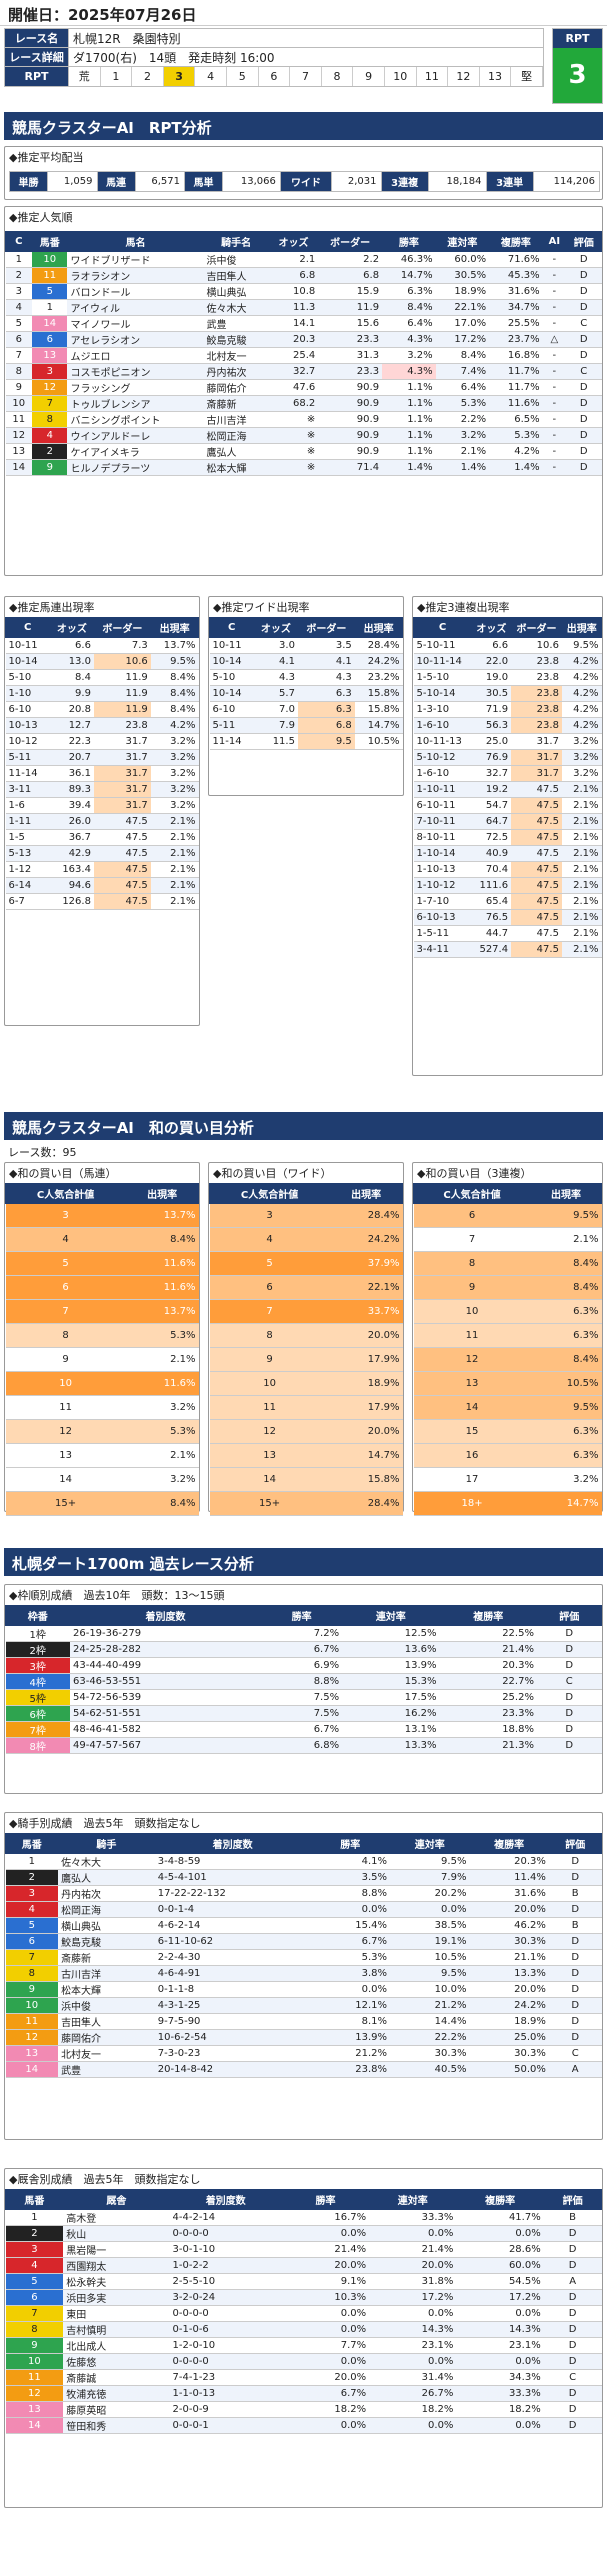 Image resolution: width=607 pixels, height=2560 pixels. Describe the element at coordinates (536, 709) in the screenshot. I see `table-cell: 23.8` at that location.